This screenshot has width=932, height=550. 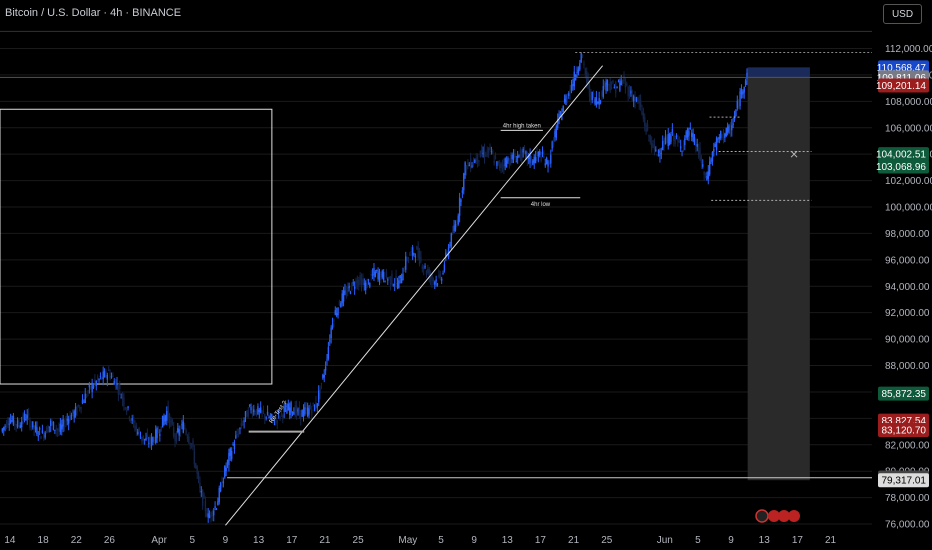 I want to click on price-tag-label: 109,201.14, so click(x=901, y=86).